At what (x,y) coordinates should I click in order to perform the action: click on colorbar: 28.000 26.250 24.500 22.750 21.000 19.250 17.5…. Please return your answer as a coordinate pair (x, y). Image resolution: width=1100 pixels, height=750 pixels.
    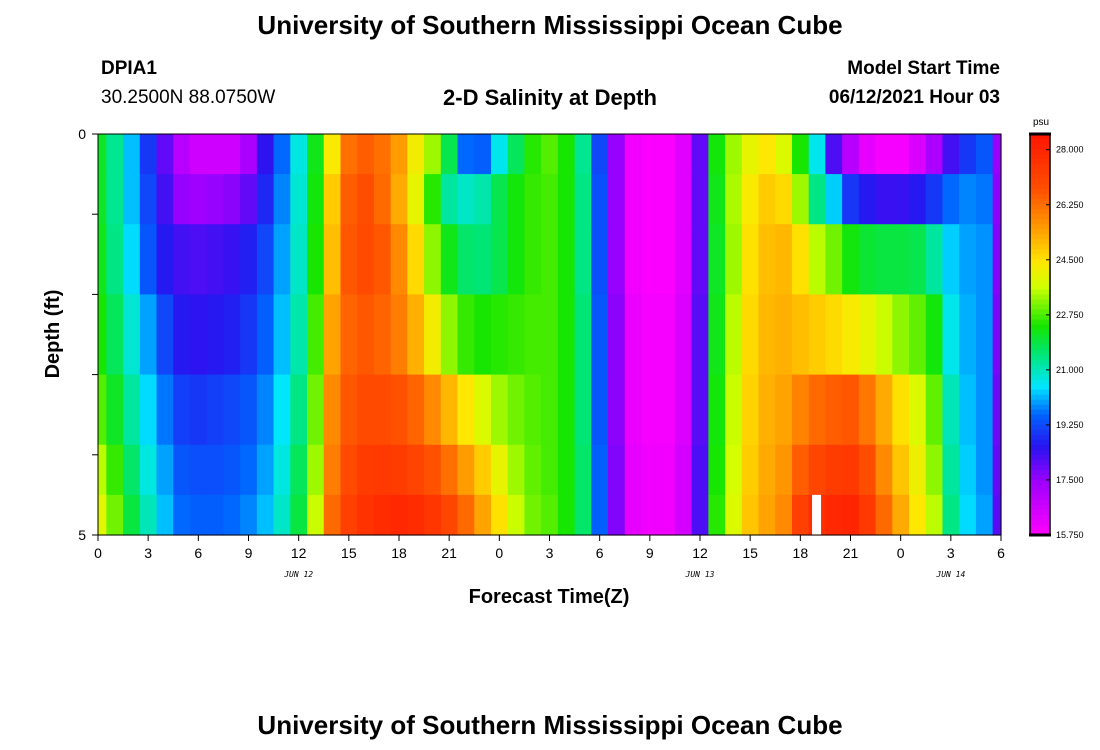
    Looking at the image, I should click on (1056, 336).